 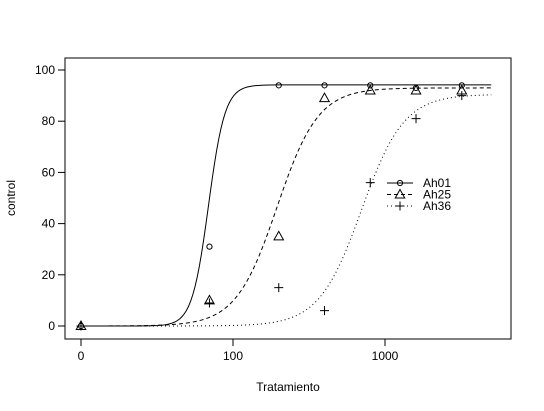 I want to click on x-axis-label: Tratamiento, so click(x=288, y=387).